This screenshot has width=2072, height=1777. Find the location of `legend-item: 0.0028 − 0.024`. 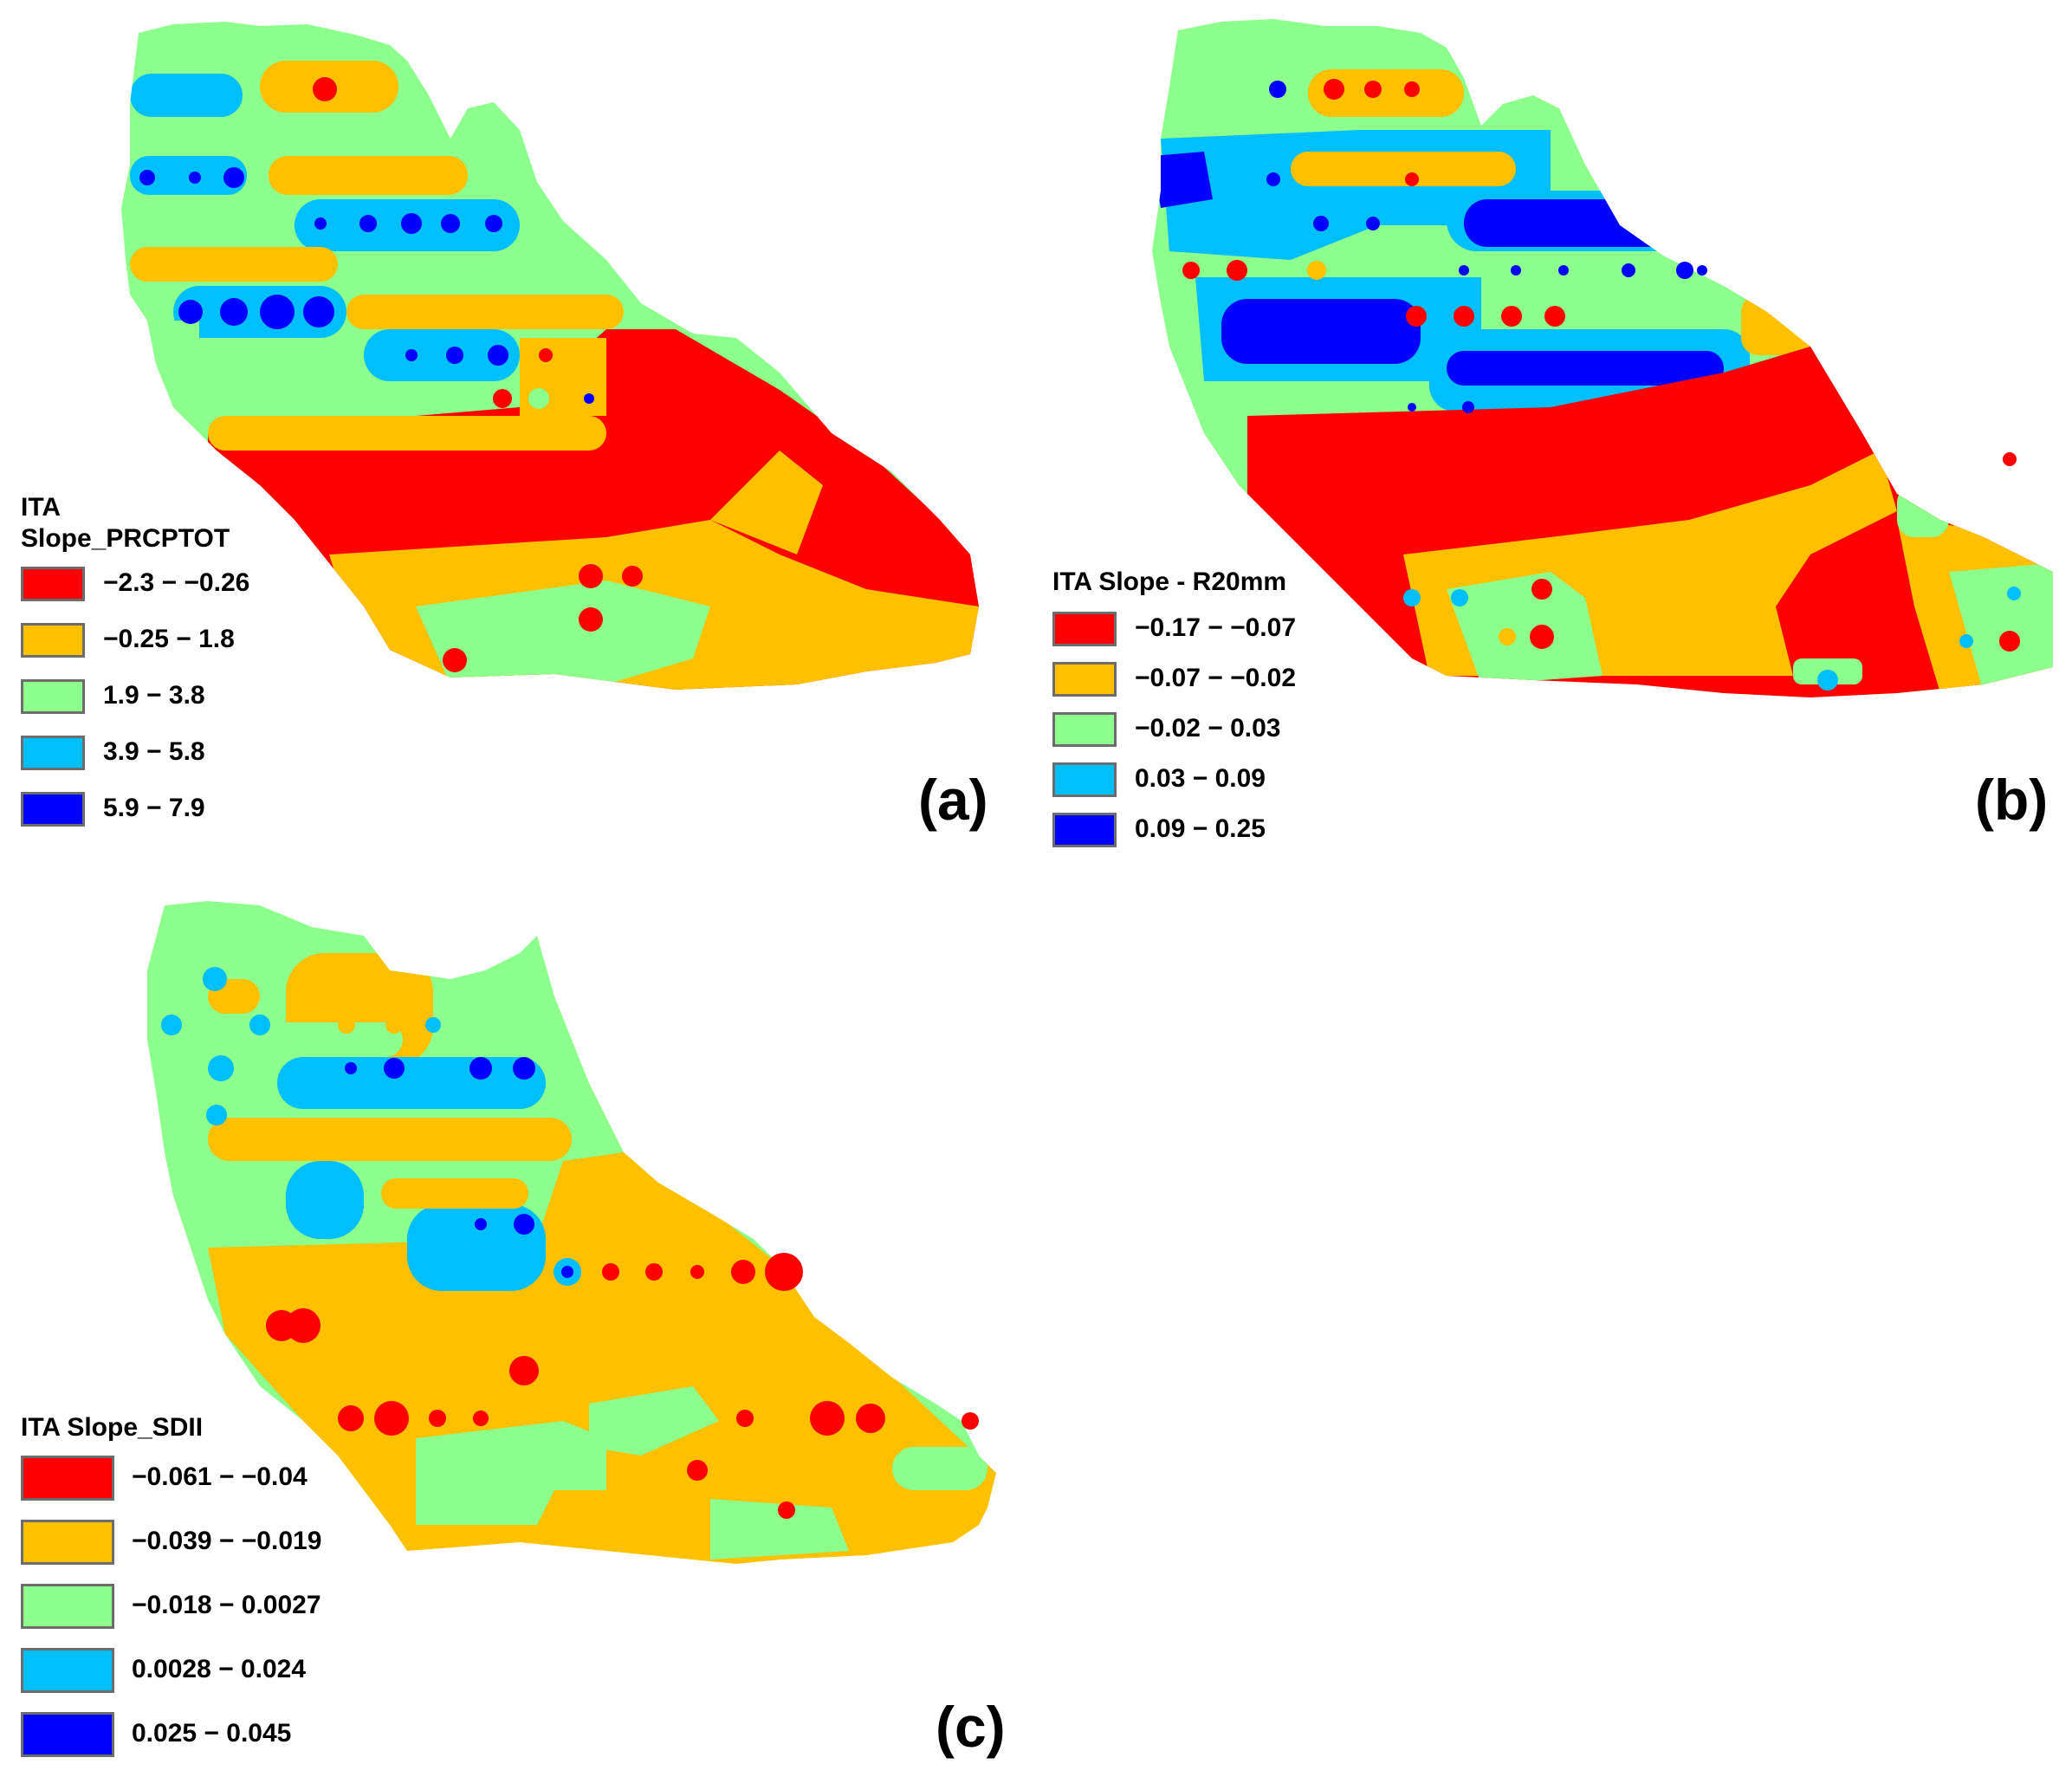

legend-item: 0.0028 − 0.024 is located at coordinates (163, 1680).